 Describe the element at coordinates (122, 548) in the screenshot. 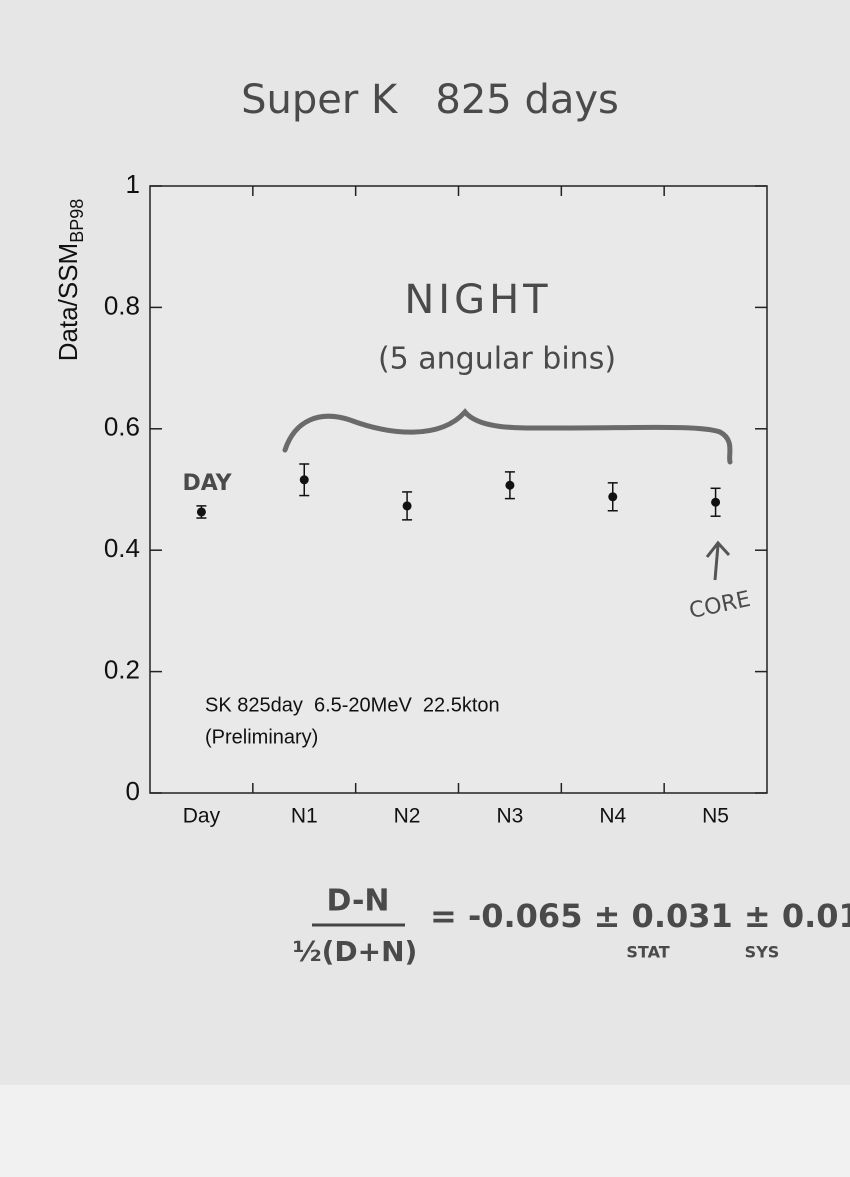

I see `y-tick-label: 0.4` at that location.